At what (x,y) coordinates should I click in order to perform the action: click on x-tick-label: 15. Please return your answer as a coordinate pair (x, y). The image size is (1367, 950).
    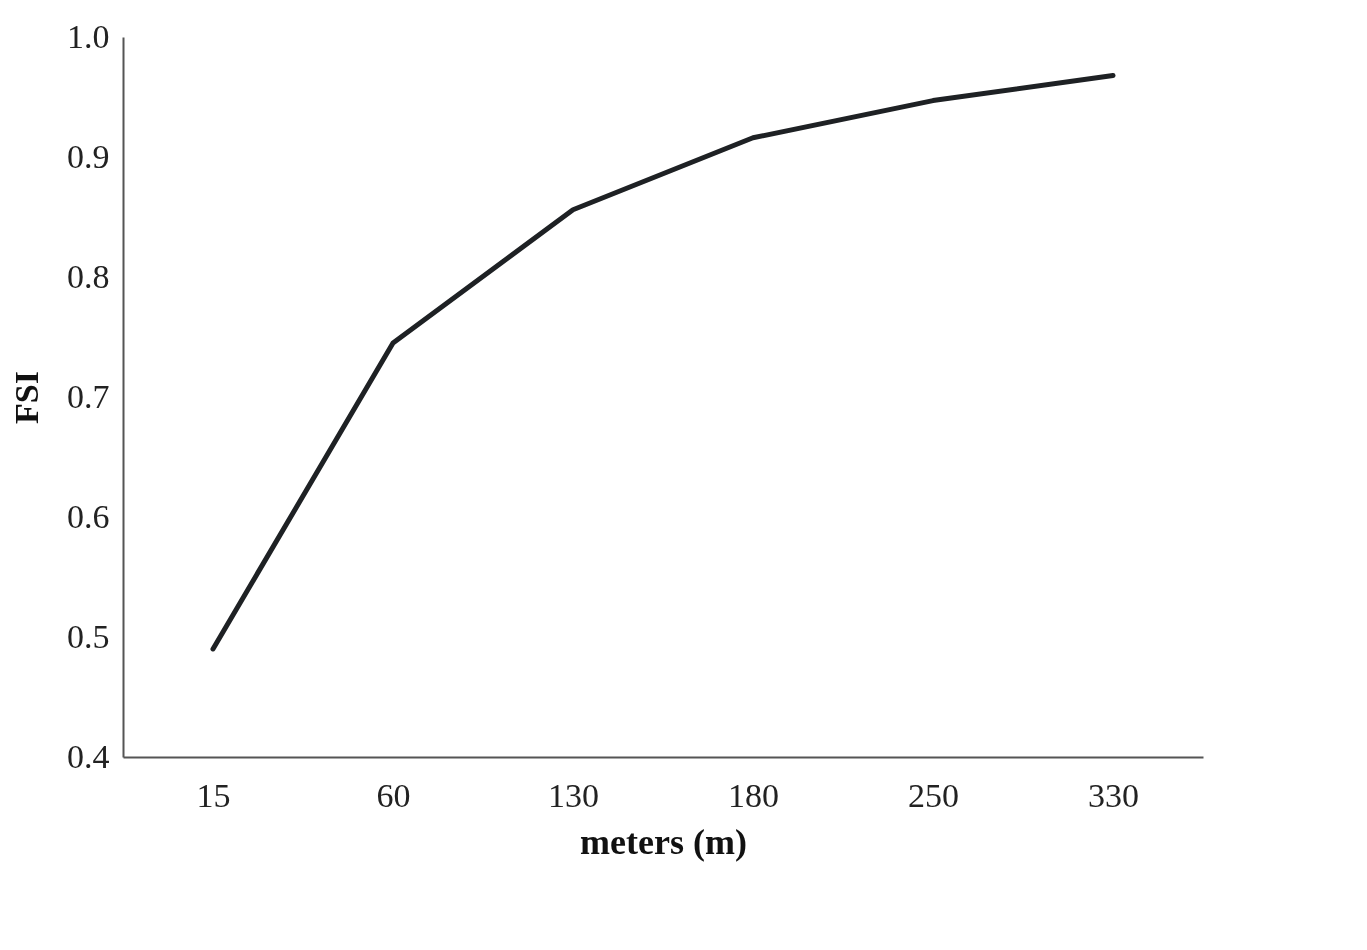
    Looking at the image, I should click on (213, 795).